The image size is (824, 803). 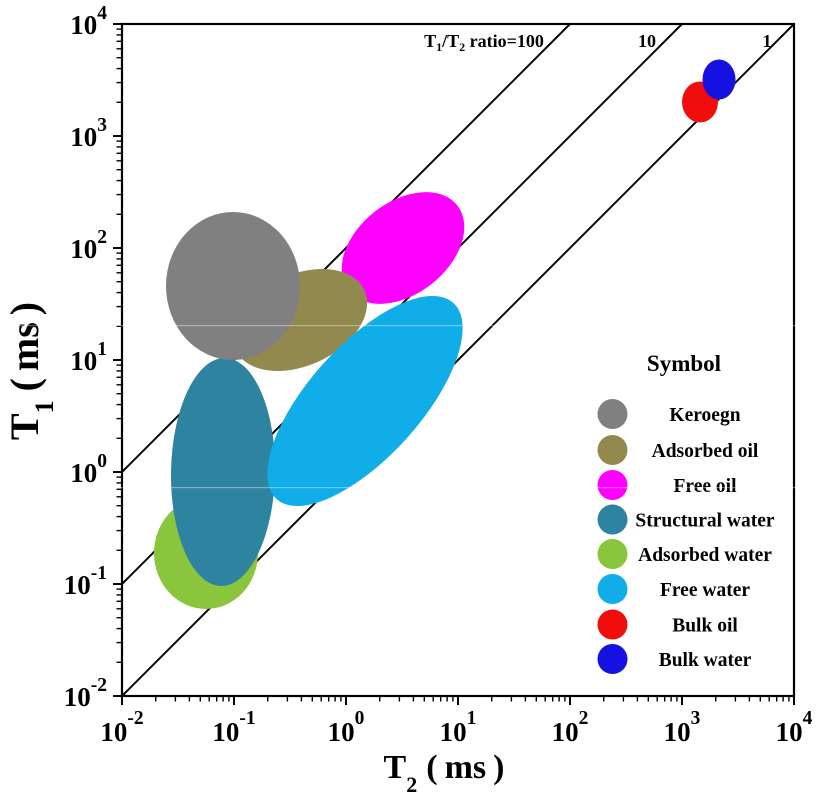 What do you see at coordinates (705, 451) in the screenshot?
I see `svg-text: Adsorbed oil` at bounding box center [705, 451].